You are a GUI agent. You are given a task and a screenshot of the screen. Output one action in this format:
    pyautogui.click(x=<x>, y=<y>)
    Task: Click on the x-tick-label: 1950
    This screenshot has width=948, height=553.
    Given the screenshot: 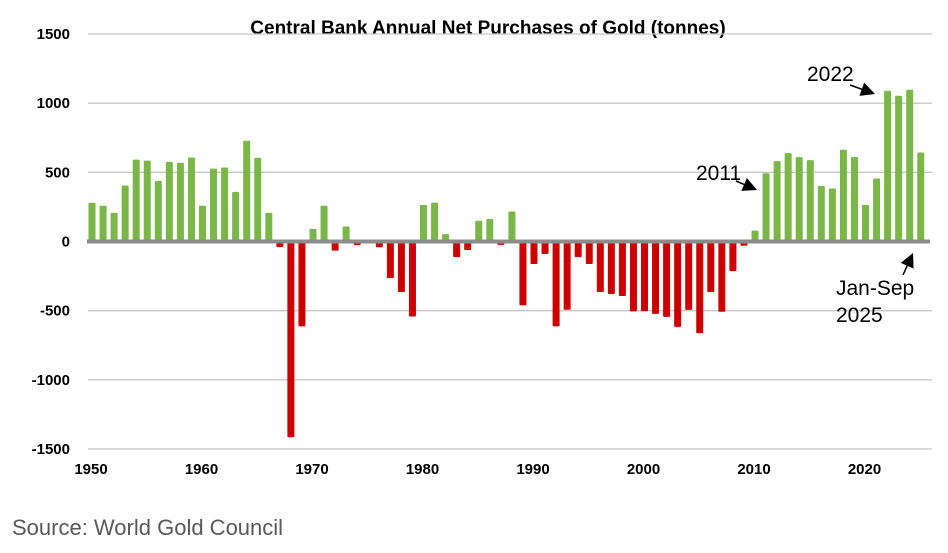 What is the action you would take?
    pyautogui.click(x=90, y=469)
    